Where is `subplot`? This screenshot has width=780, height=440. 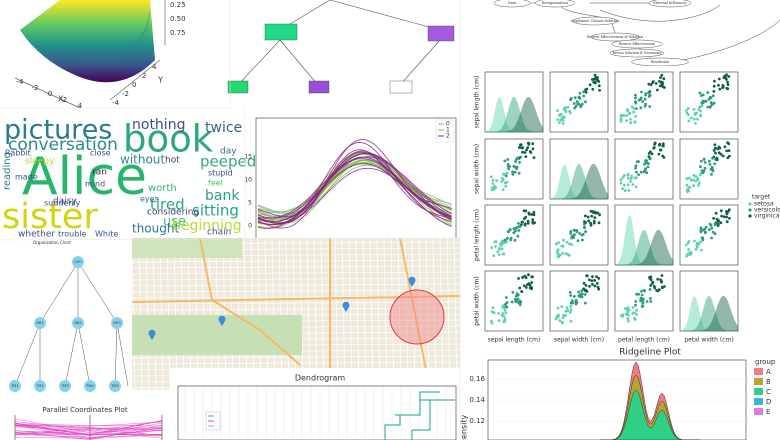 subplot is located at coordinates (514, 235).